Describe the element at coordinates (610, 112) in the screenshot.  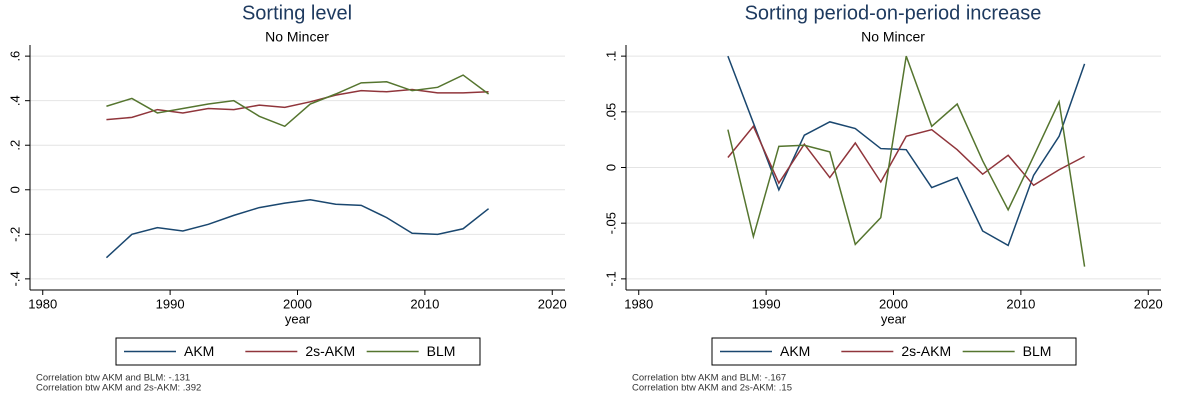
I see `y-tick-label: .05` at that location.